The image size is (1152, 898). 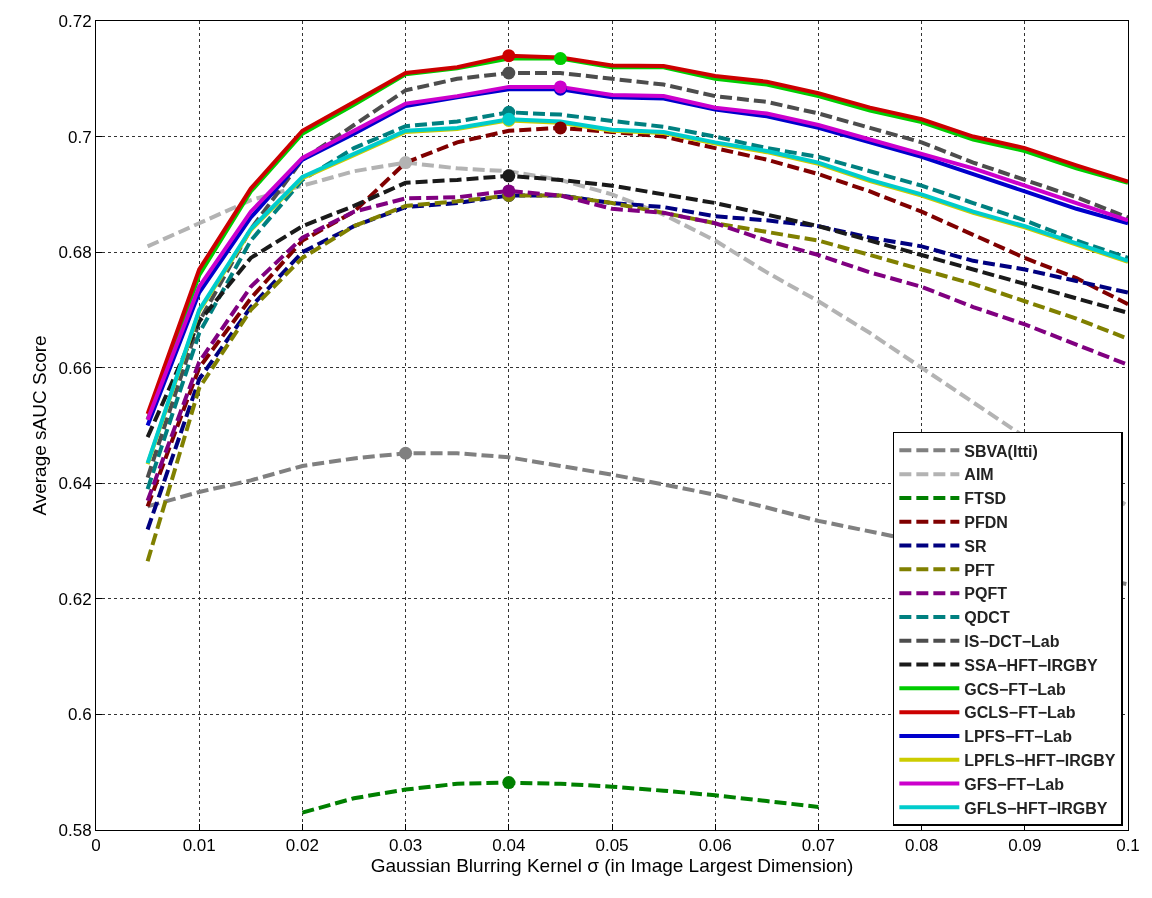 What do you see at coordinates (75, 830) in the screenshot?
I see `y-tick-label: 0.58` at bounding box center [75, 830].